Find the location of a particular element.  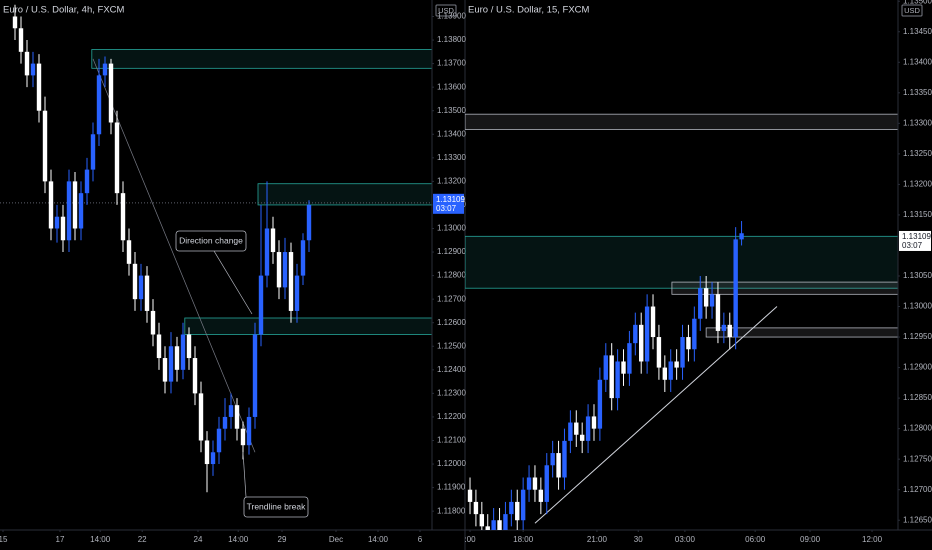

y-tick-label: 1.12100 is located at coordinates (451, 440).